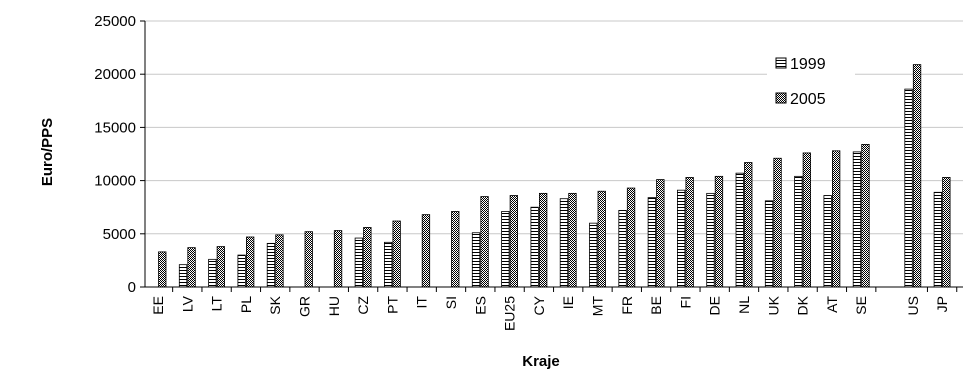 This screenshot has height=372, width=963. I want to click on x-category-label: IT, so click(422, 302).